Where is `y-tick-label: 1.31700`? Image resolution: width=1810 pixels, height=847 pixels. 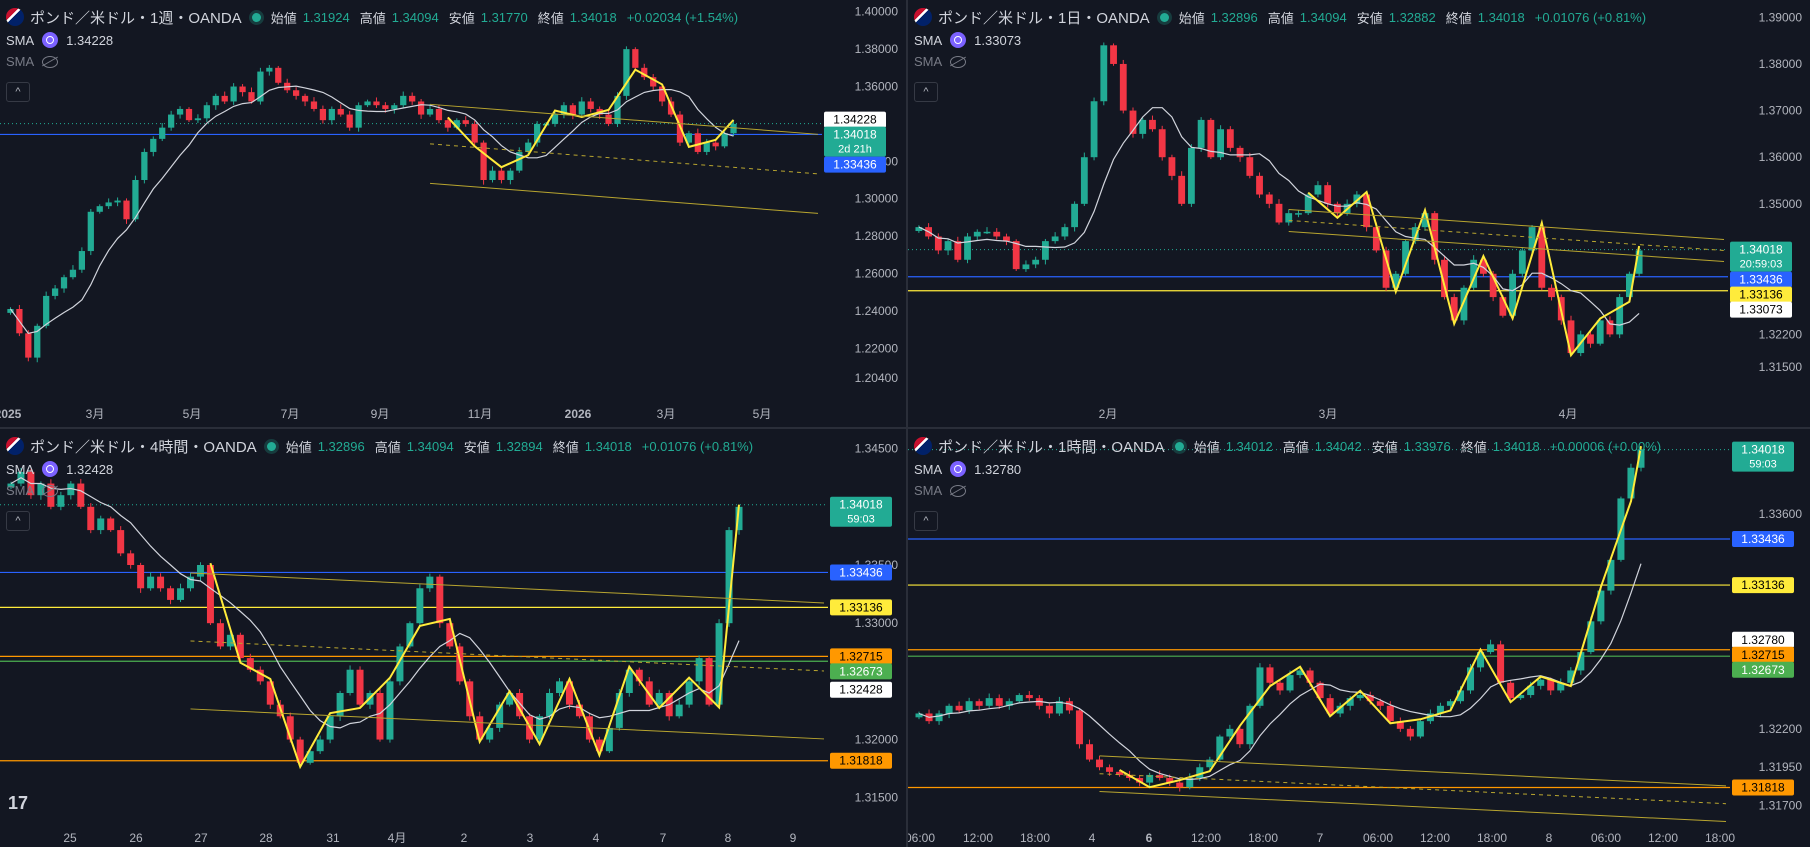 y-tick-label: 1.31700 is located at coordinates (1781, 806).